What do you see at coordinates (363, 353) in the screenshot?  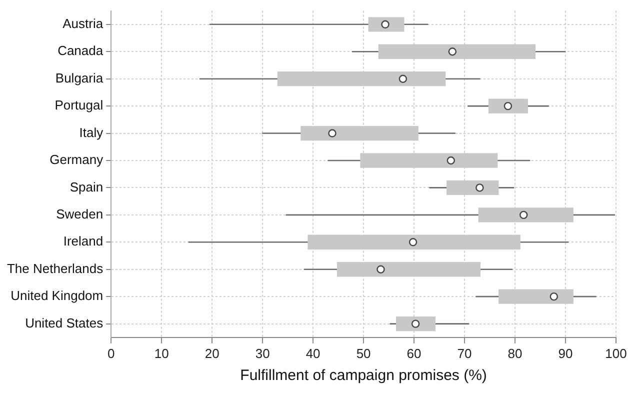 I see `x-tick-label: 50` at bounding box center [363, 353].